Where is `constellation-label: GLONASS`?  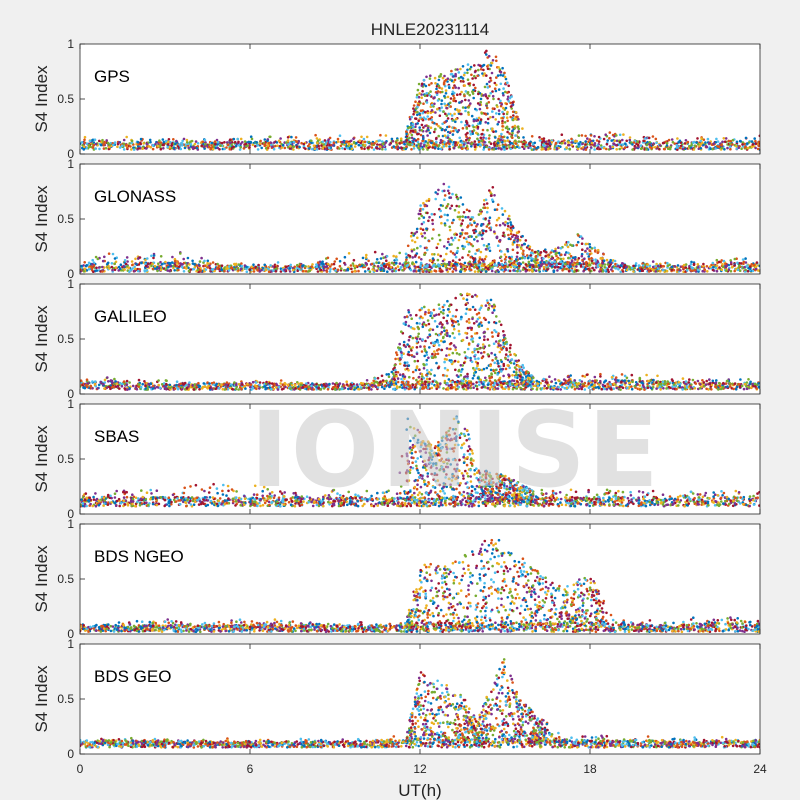
constellation-label: GLONASS is located at coordinates (135, 196).